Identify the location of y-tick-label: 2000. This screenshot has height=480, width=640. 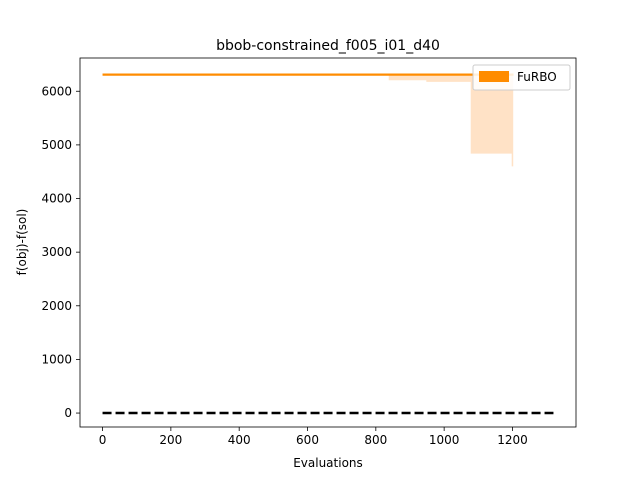
(56, 306).